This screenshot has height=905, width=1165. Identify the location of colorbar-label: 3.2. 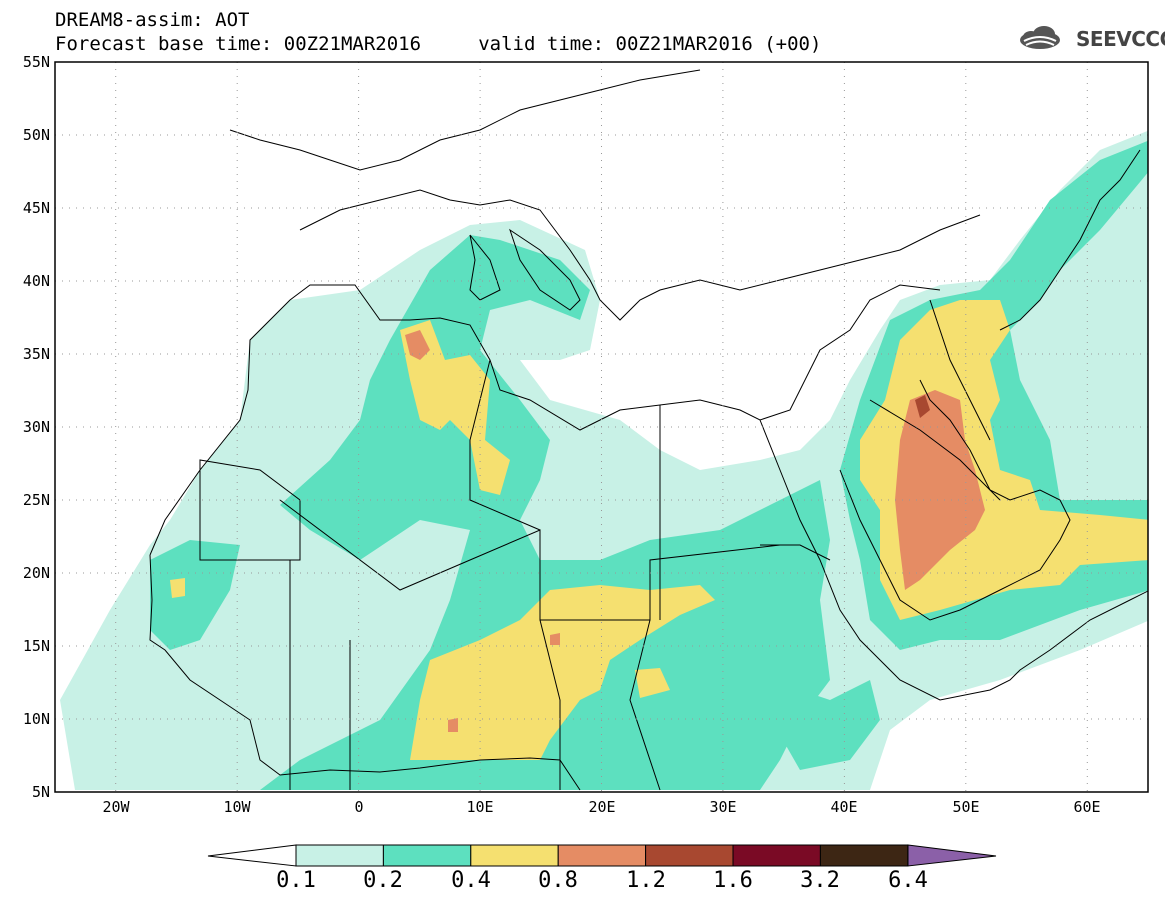
(820, 880).